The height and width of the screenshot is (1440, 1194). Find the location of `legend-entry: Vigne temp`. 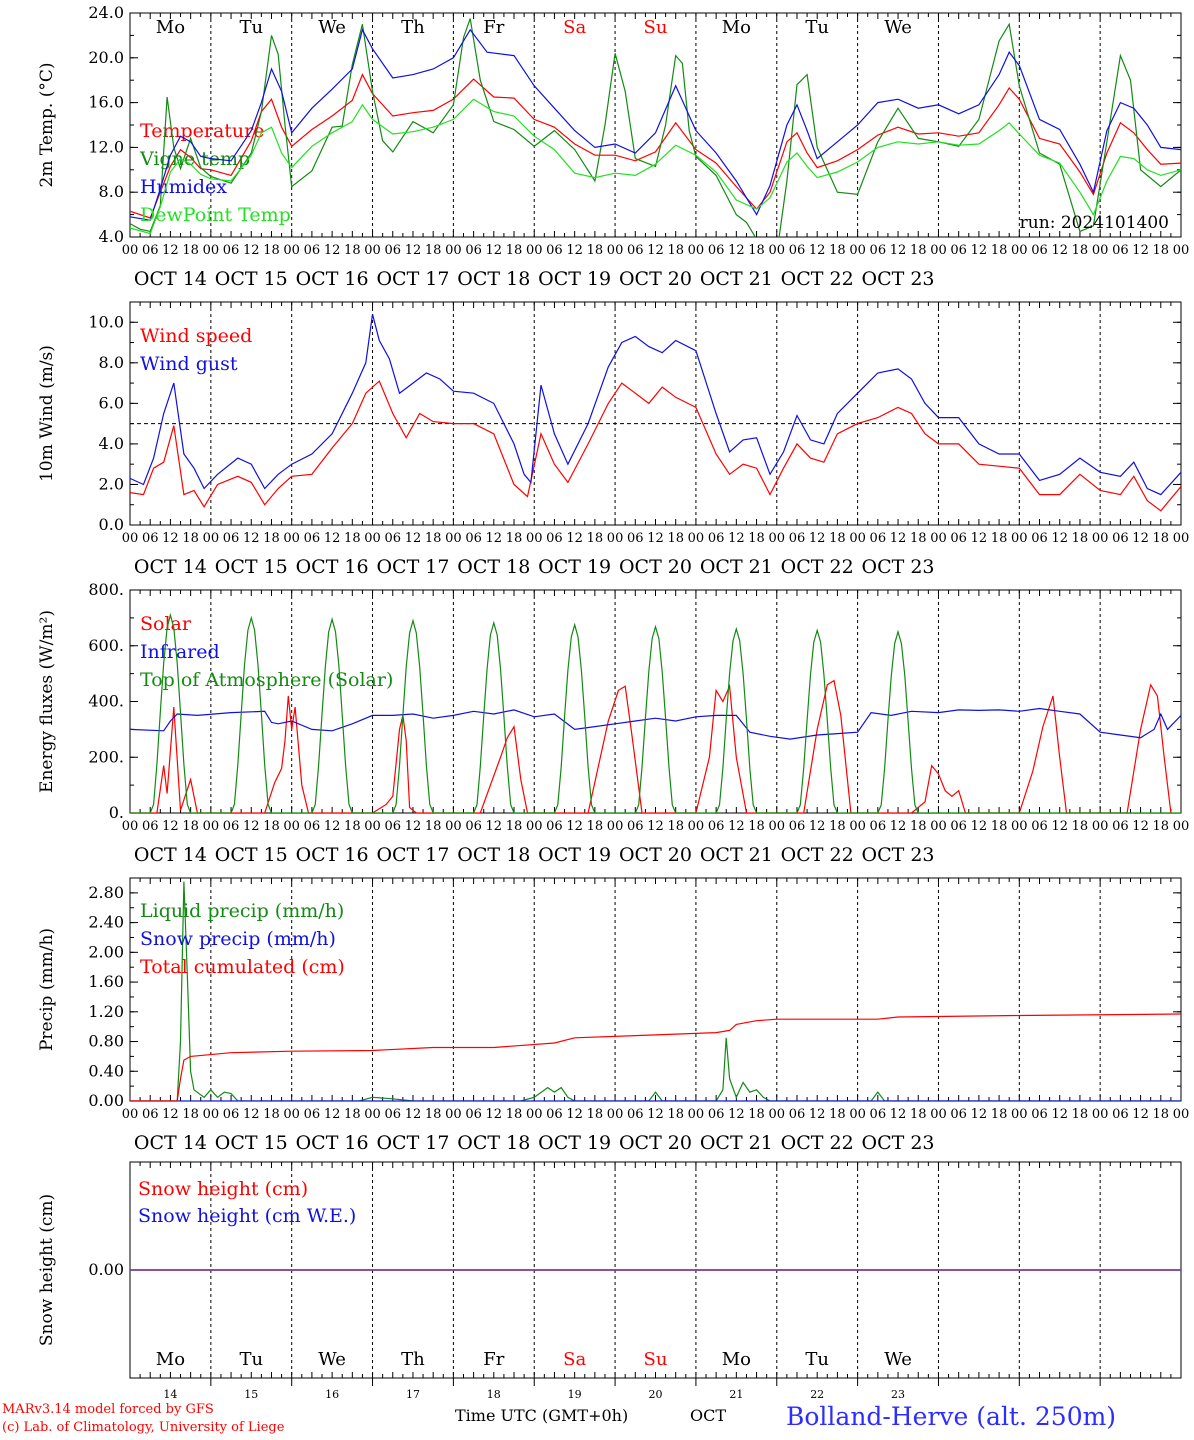

legend-entry: Vigne temp is located at coordinates (194, 159).